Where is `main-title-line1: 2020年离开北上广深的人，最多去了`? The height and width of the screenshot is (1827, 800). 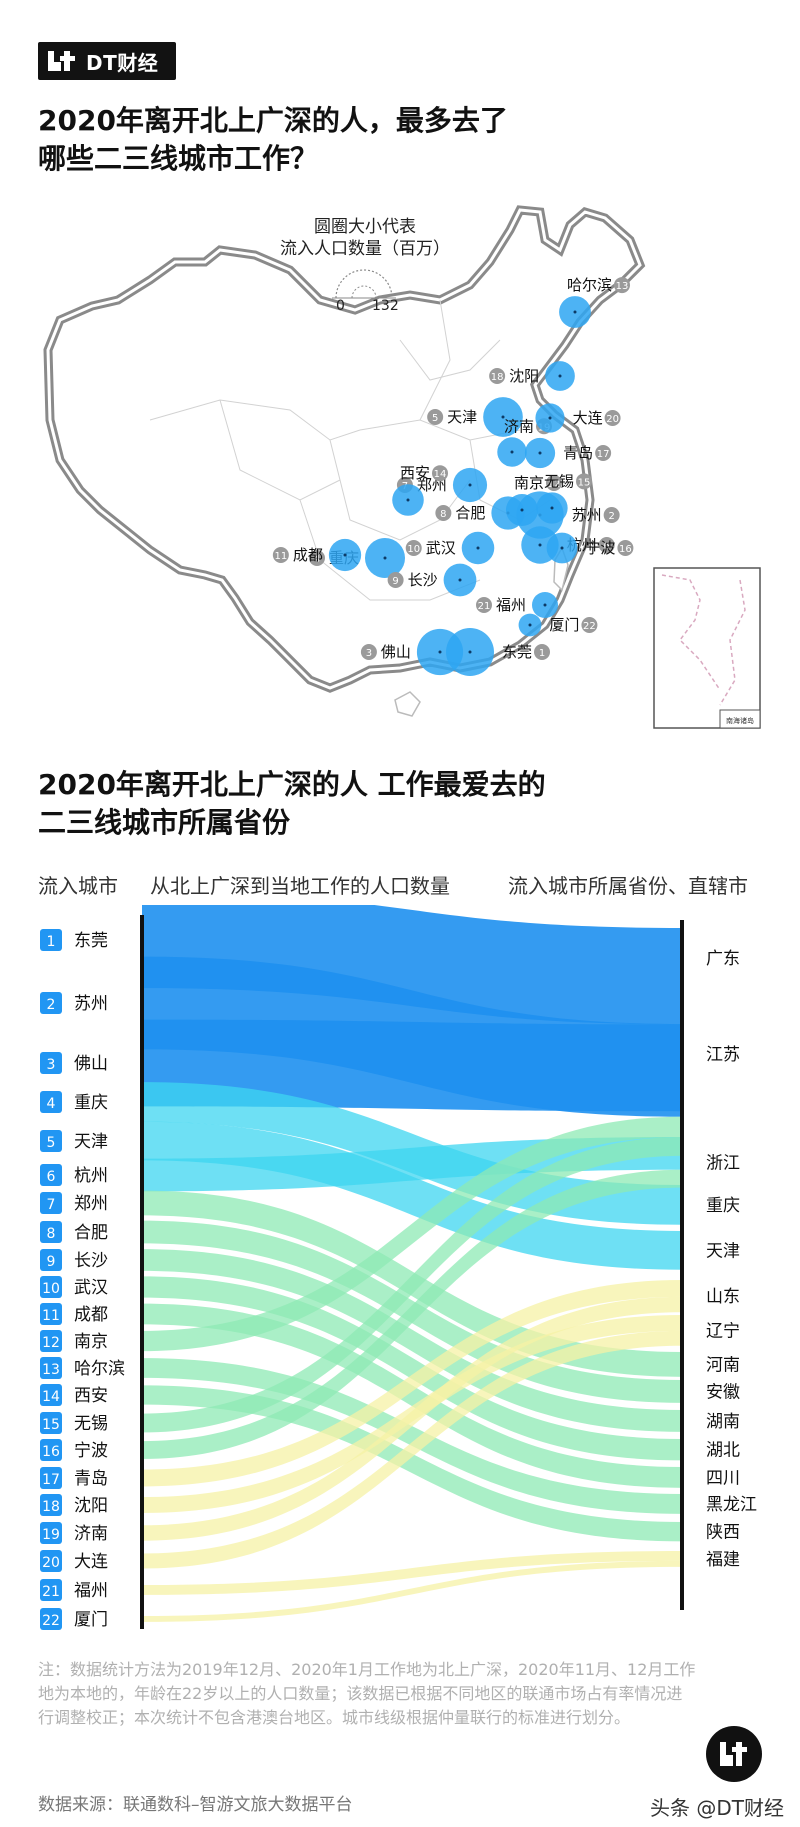
main-title-line1: 2020年离开北上广深的人，最多去了 is located at coordinates (273, 120).